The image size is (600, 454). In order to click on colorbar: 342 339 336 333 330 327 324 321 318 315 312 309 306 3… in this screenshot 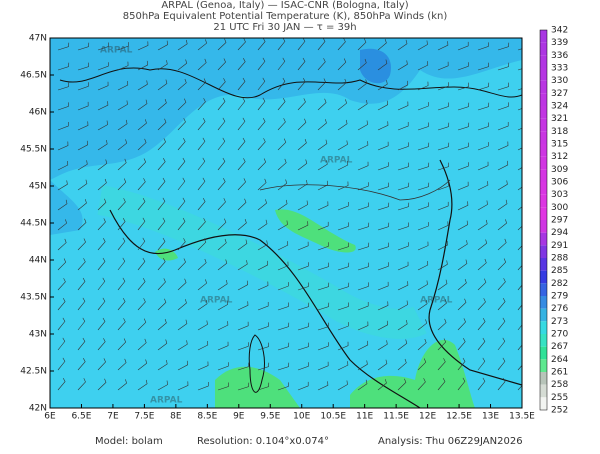, I will do `click(553, 221)`.